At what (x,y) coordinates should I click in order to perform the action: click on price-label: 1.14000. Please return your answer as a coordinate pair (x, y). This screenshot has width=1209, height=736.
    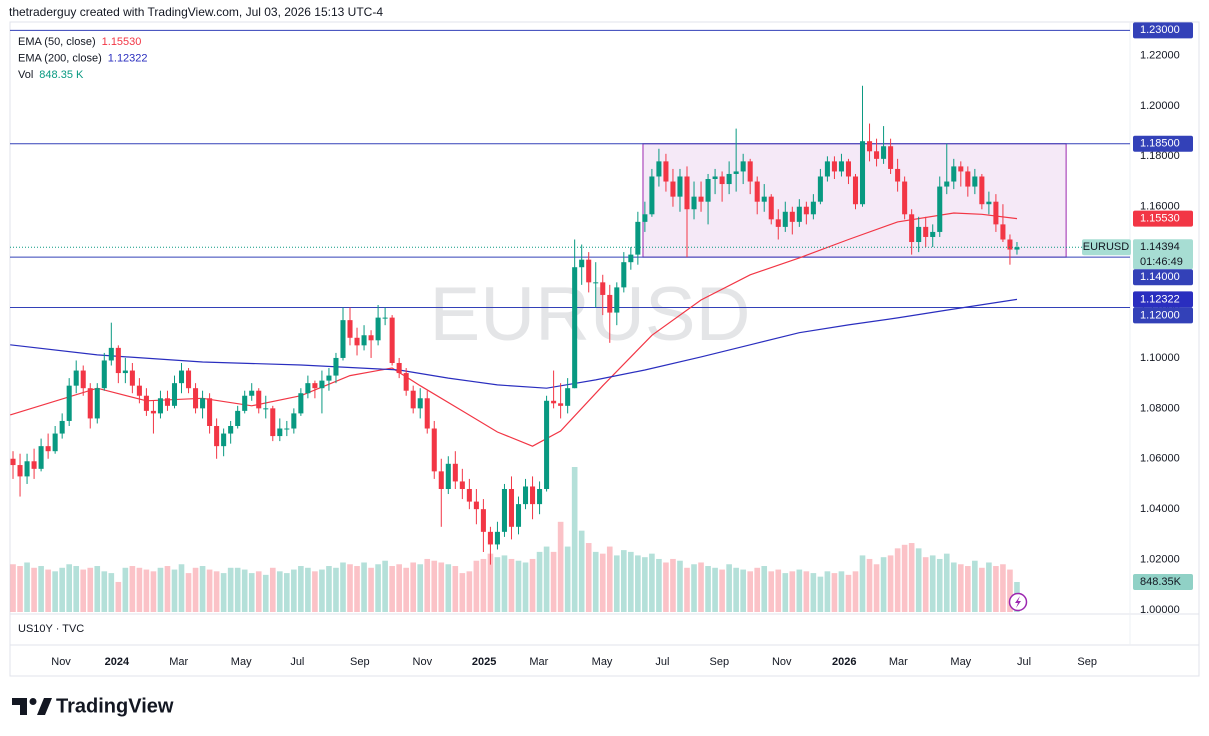
    Looking at the image, I should click on (1160, 277).